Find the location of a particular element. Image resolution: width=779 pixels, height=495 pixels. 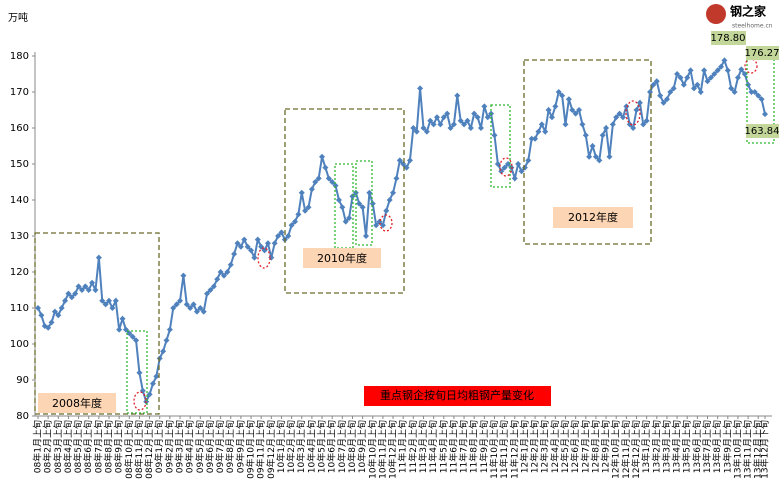

y-tick-label: 80 is located at coordinates (22, 416).